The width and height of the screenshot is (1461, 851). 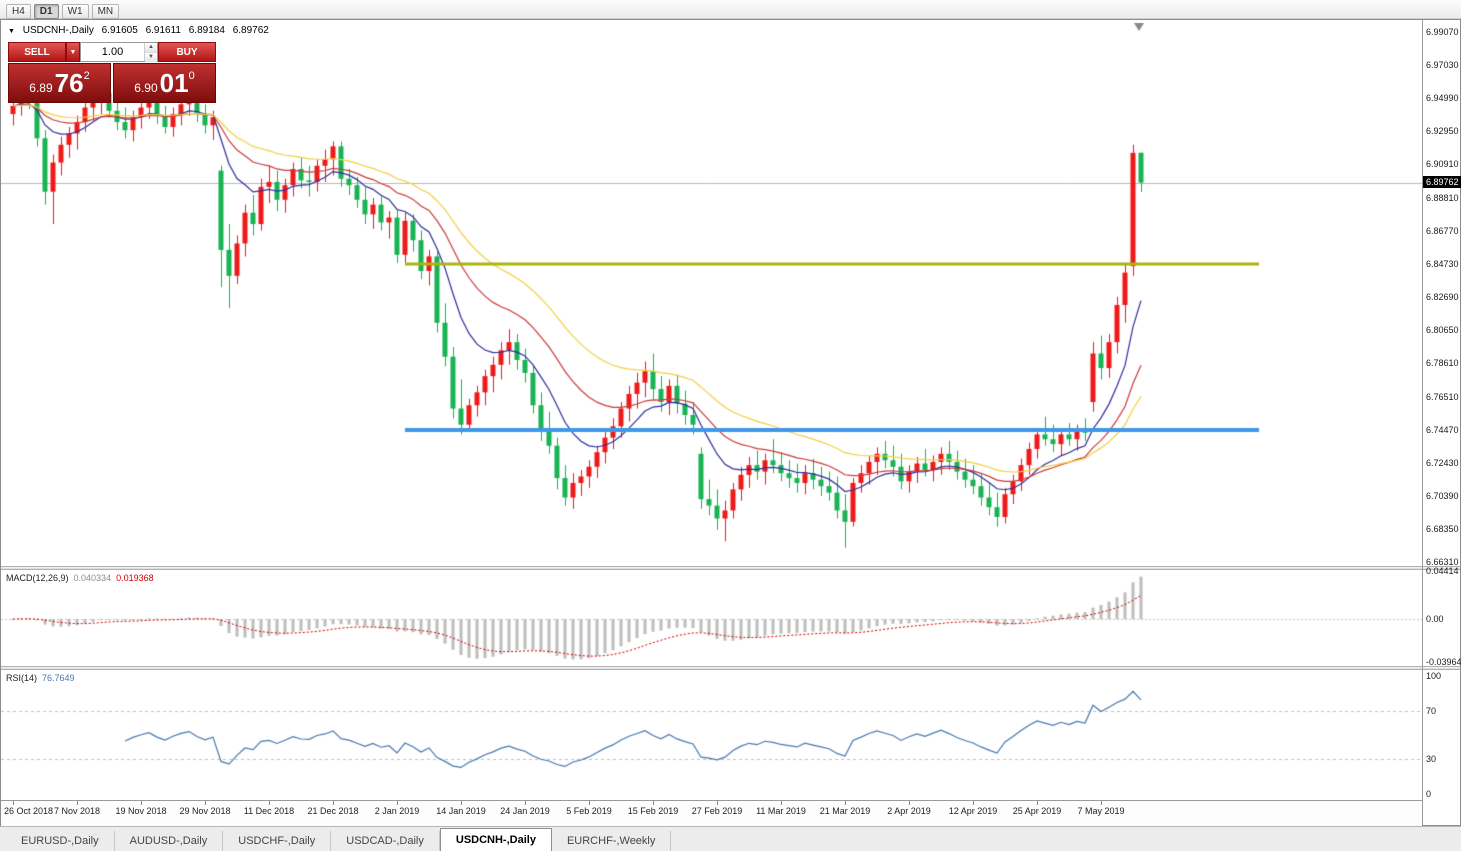 I want to click on buy-price-panel: 6.90 01 0, so click(x=164, y=83).